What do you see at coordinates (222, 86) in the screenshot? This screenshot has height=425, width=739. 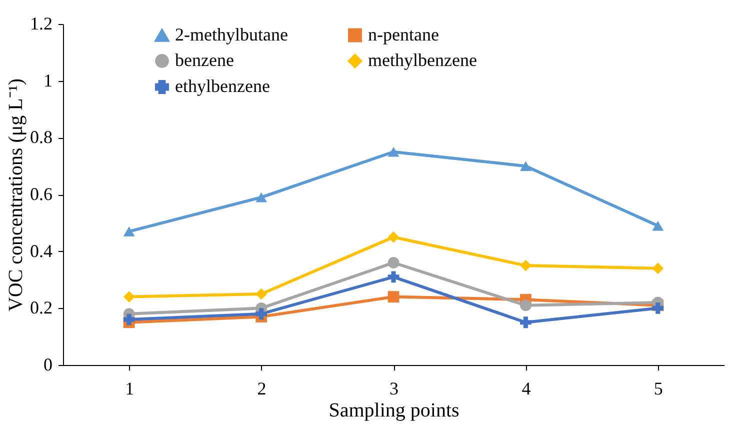 I see `legend-label: ethylbenzene` at bounding box center [222, 86].